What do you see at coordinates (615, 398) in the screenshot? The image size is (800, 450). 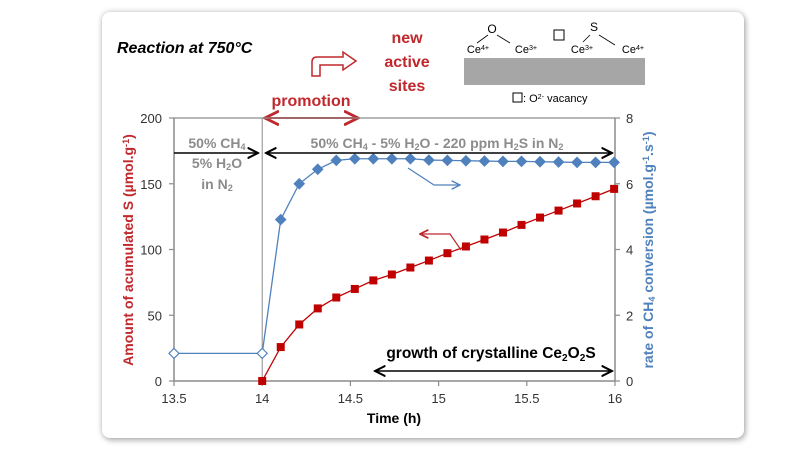 I see `x-tick-label: 16` at bounding box center [615, 398].